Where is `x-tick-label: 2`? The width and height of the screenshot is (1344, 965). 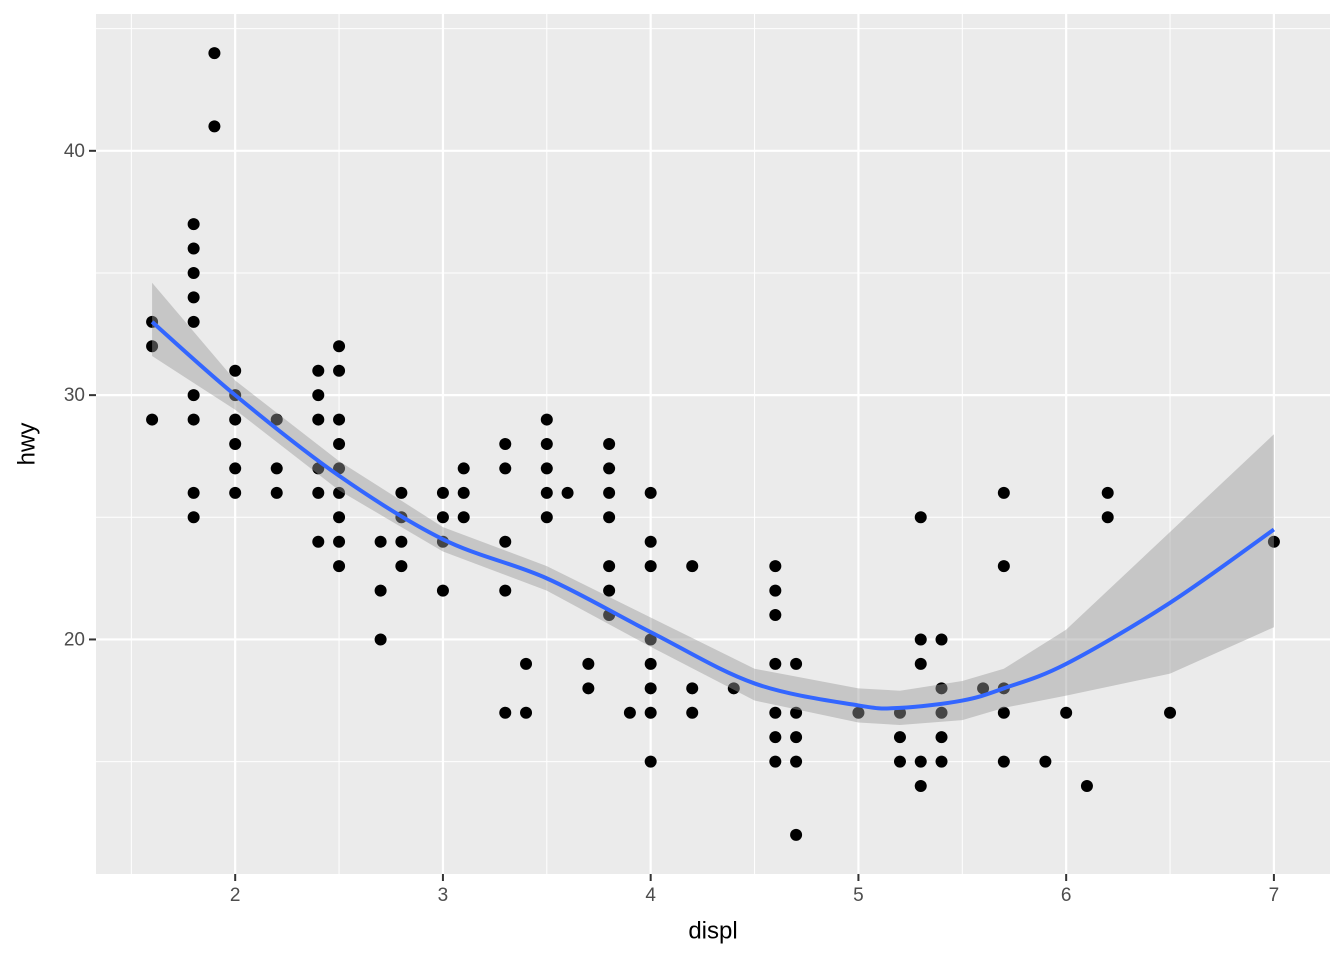 x-tick-label: 2 is located at coordinates (235, 895).